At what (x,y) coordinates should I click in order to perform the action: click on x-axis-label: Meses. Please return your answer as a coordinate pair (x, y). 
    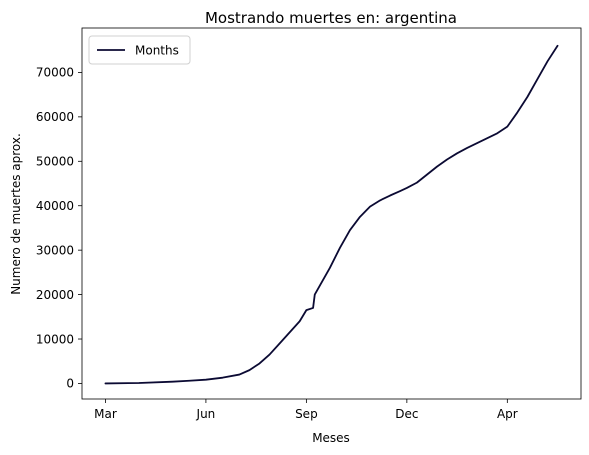
    Looking at the image, I should click on (331, 438).